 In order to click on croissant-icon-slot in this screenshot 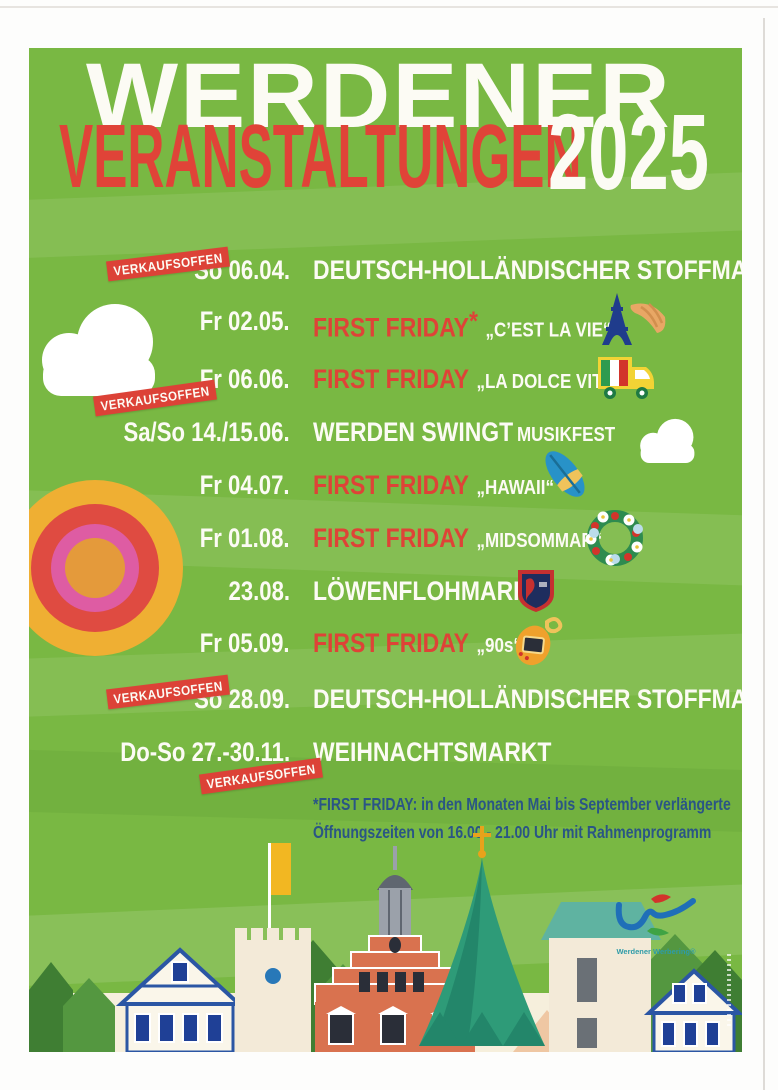, I will do `click(648, 319)`.